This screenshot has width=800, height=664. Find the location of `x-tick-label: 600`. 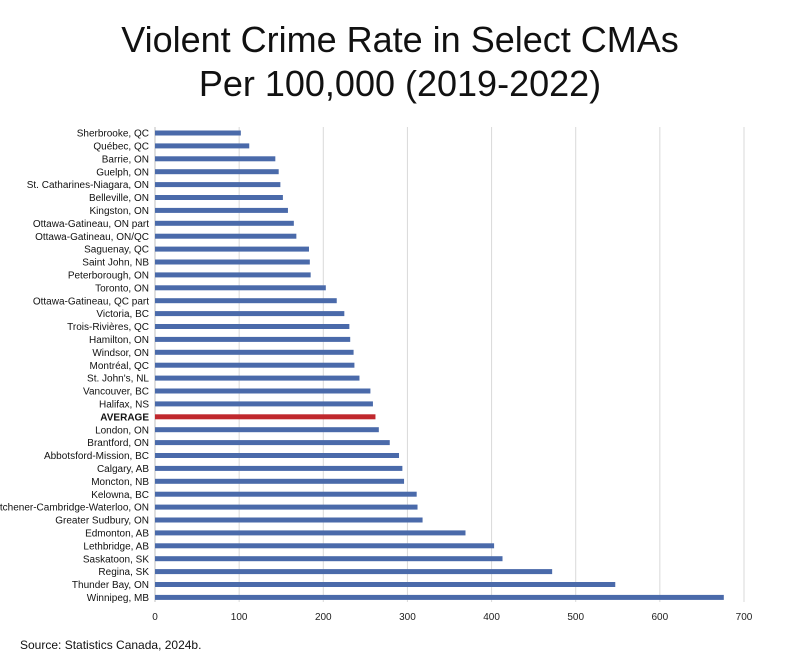

x-tick-label: 600 is located at coordinates (660, 617).